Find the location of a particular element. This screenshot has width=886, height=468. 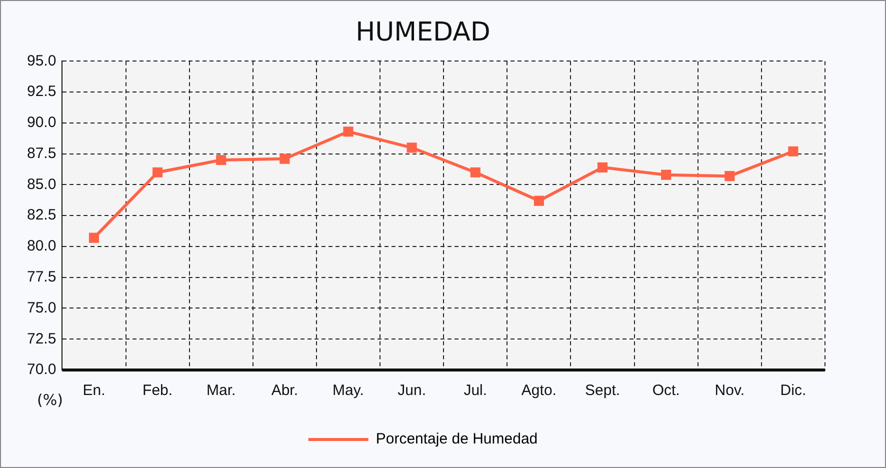

chart-title: HUMEDAD is located at coordinates (423, 32).